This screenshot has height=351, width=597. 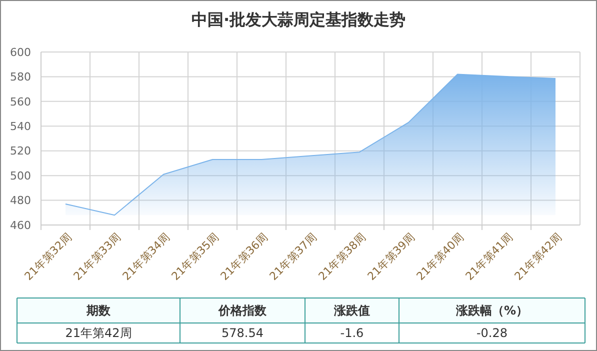 What do you see at coordinates (20, 225) in the screenshot?
I see `y-tick-label: 460` at bounding box center [20, 225].